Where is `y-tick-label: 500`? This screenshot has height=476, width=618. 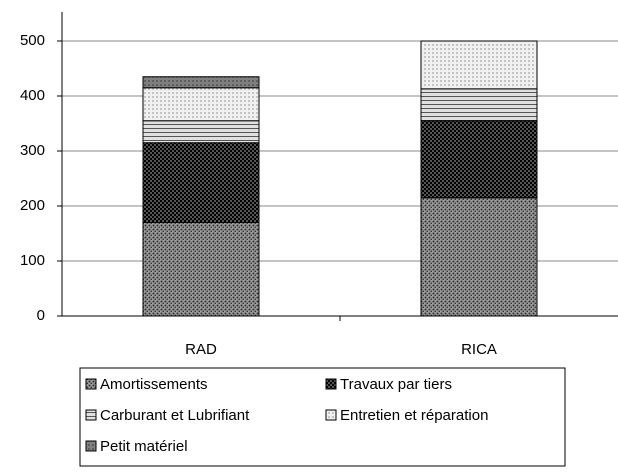 y-tick-label: 500 is located at coordinates (32, 40).